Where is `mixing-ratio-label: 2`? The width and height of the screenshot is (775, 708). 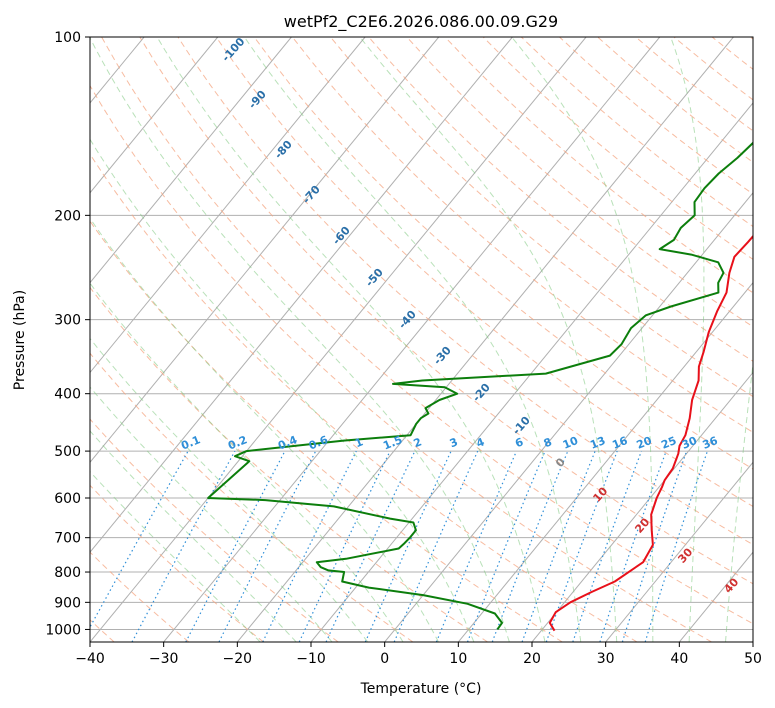 mixing-ratio-label: 2 is located at coordinates (418, 442).